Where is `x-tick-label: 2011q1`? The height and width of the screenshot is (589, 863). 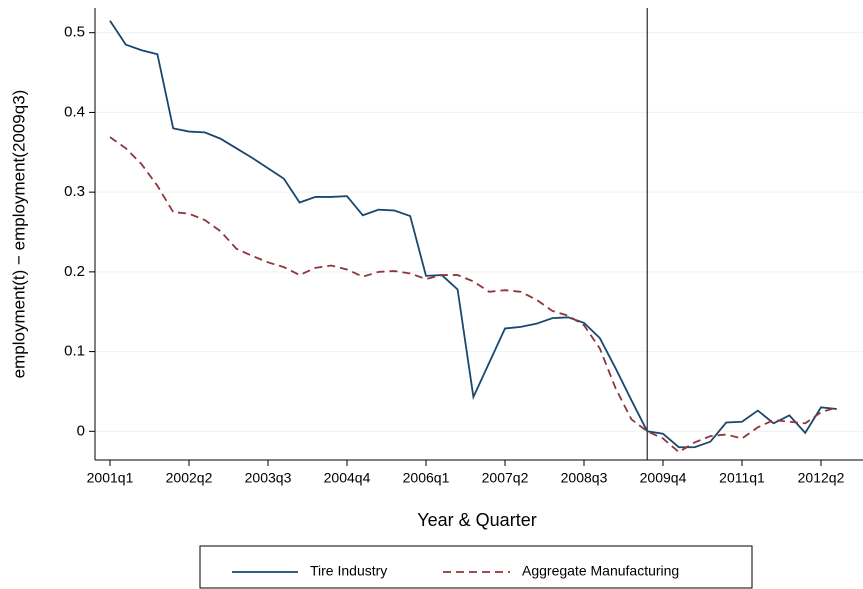
x-tick-label: 2011q1 is located at coordinates (742, 478).